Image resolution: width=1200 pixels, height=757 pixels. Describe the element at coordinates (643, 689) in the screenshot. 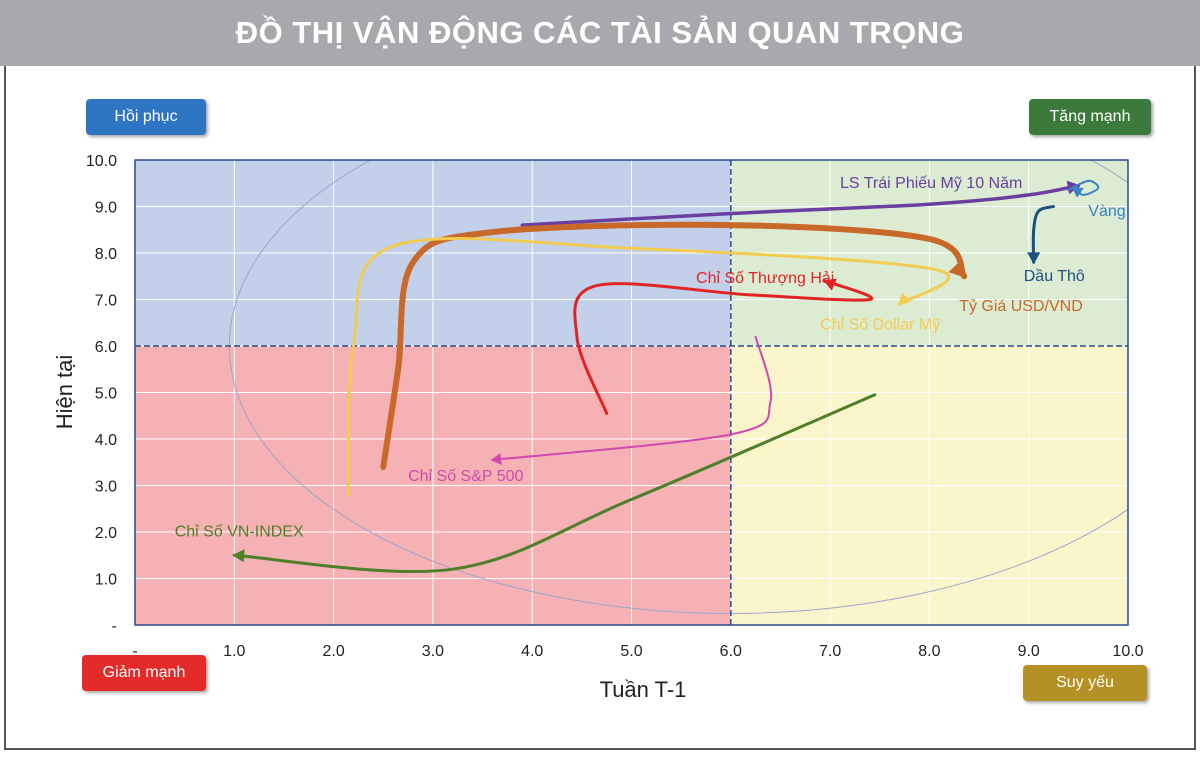

I see `x-axis-label: Tuần T-1` at that location.